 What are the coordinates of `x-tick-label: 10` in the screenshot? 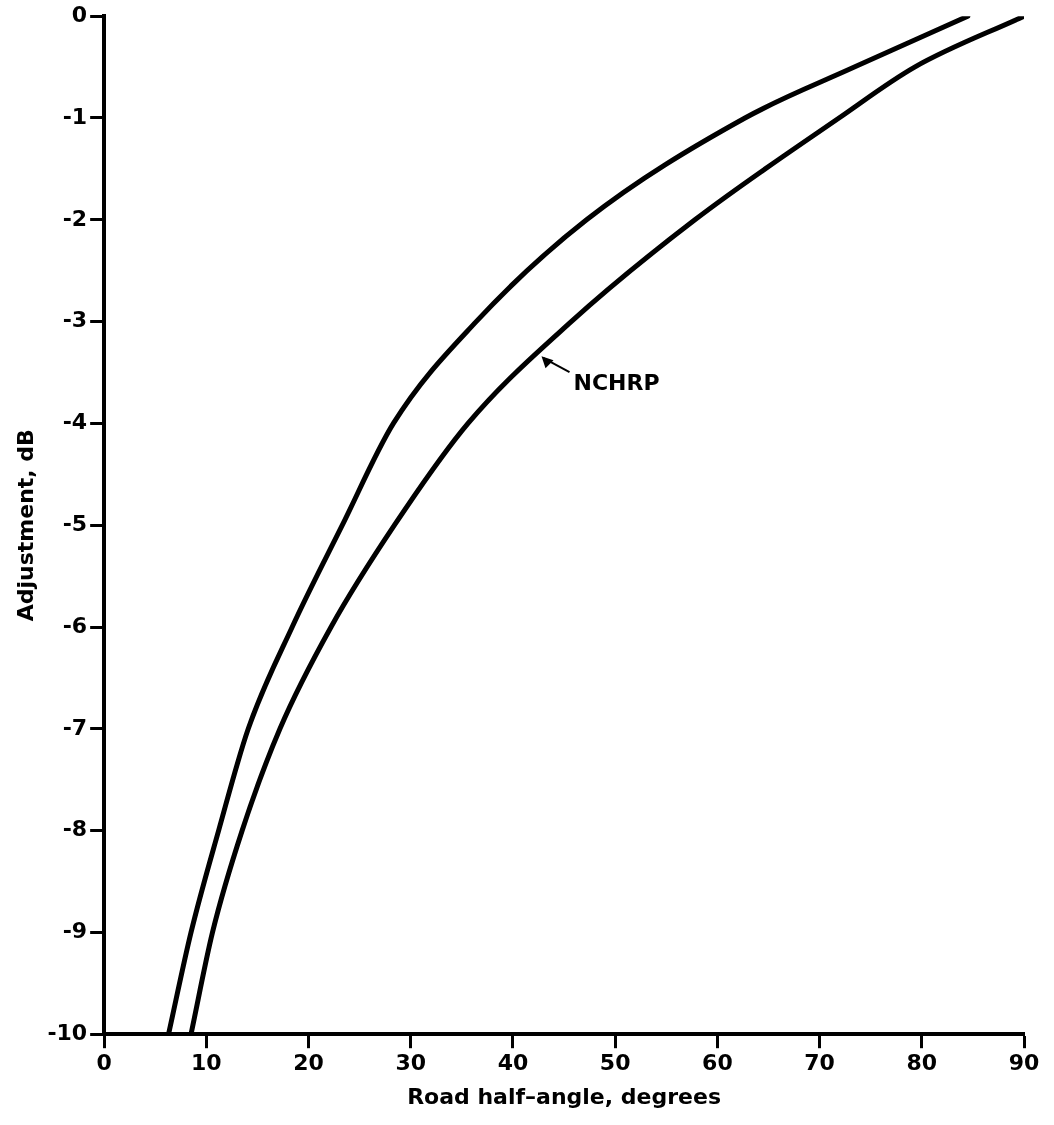 It's located at (206, 1063).